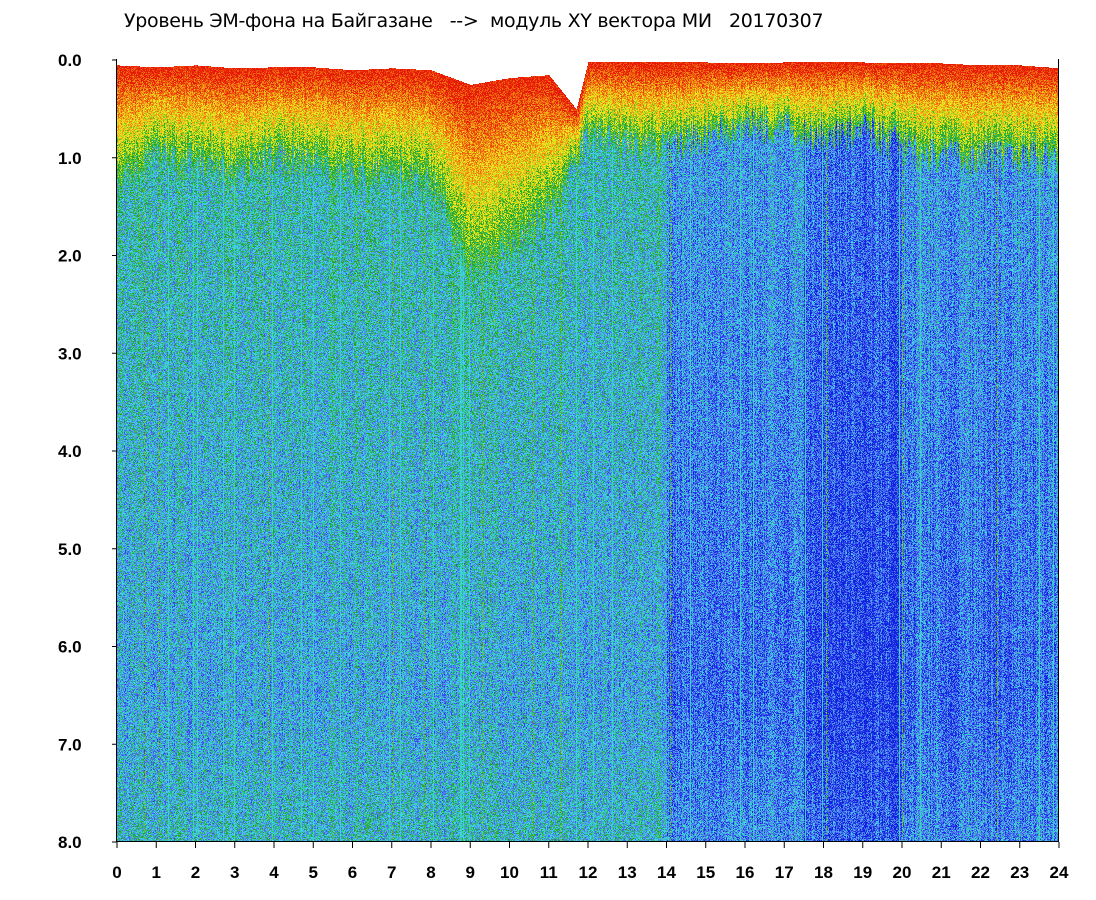 This screenshot has height=900, width=1096. What do you see at coordinates (509, 872) in the screenshot?
I see `x-tick-label: 10` at bounding box center [509, 872].